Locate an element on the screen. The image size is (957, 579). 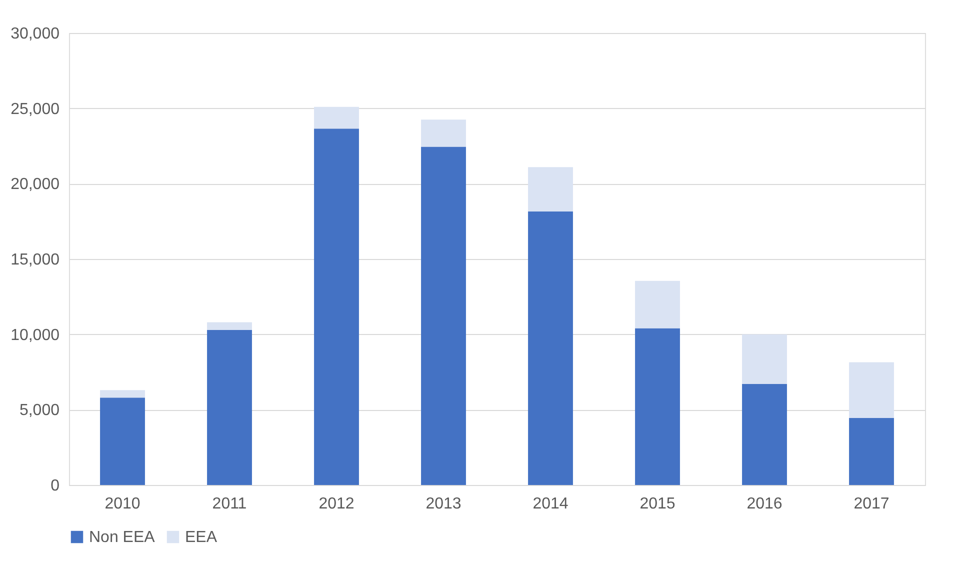
legend-label: EEA is located at coordinates (201, 537).